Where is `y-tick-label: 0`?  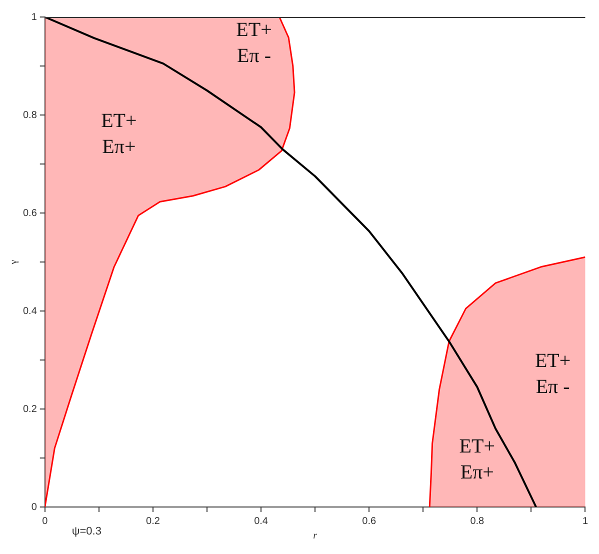
y-tick-label: 0 is located at coordinates (34, 507).